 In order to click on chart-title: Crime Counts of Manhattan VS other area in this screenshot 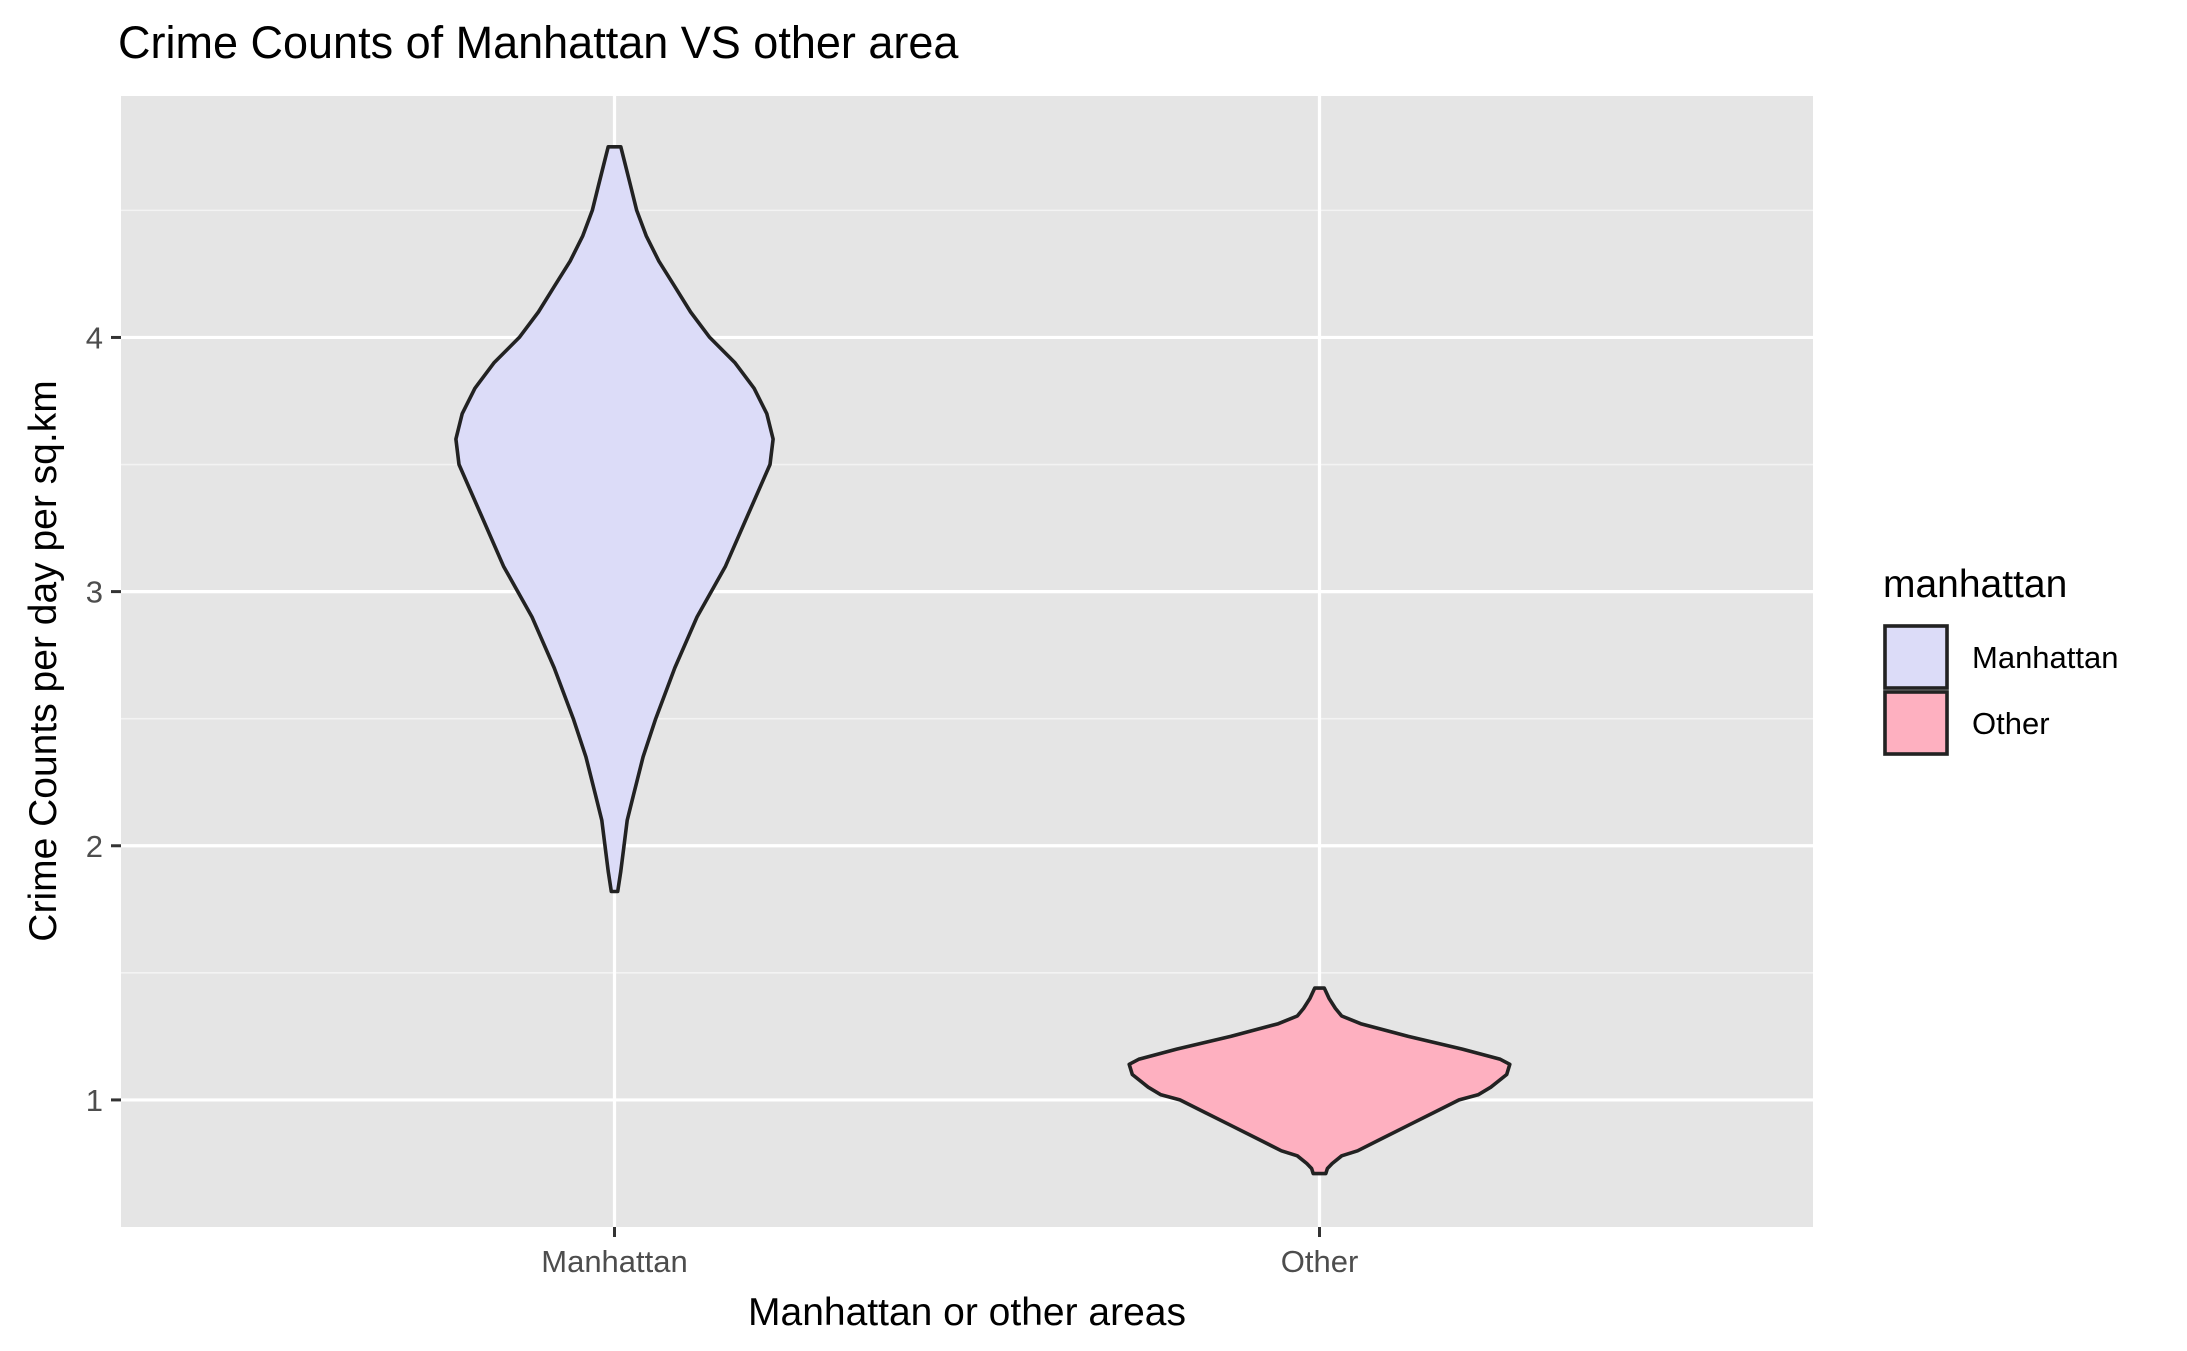, I will do `click(538, 42)`.